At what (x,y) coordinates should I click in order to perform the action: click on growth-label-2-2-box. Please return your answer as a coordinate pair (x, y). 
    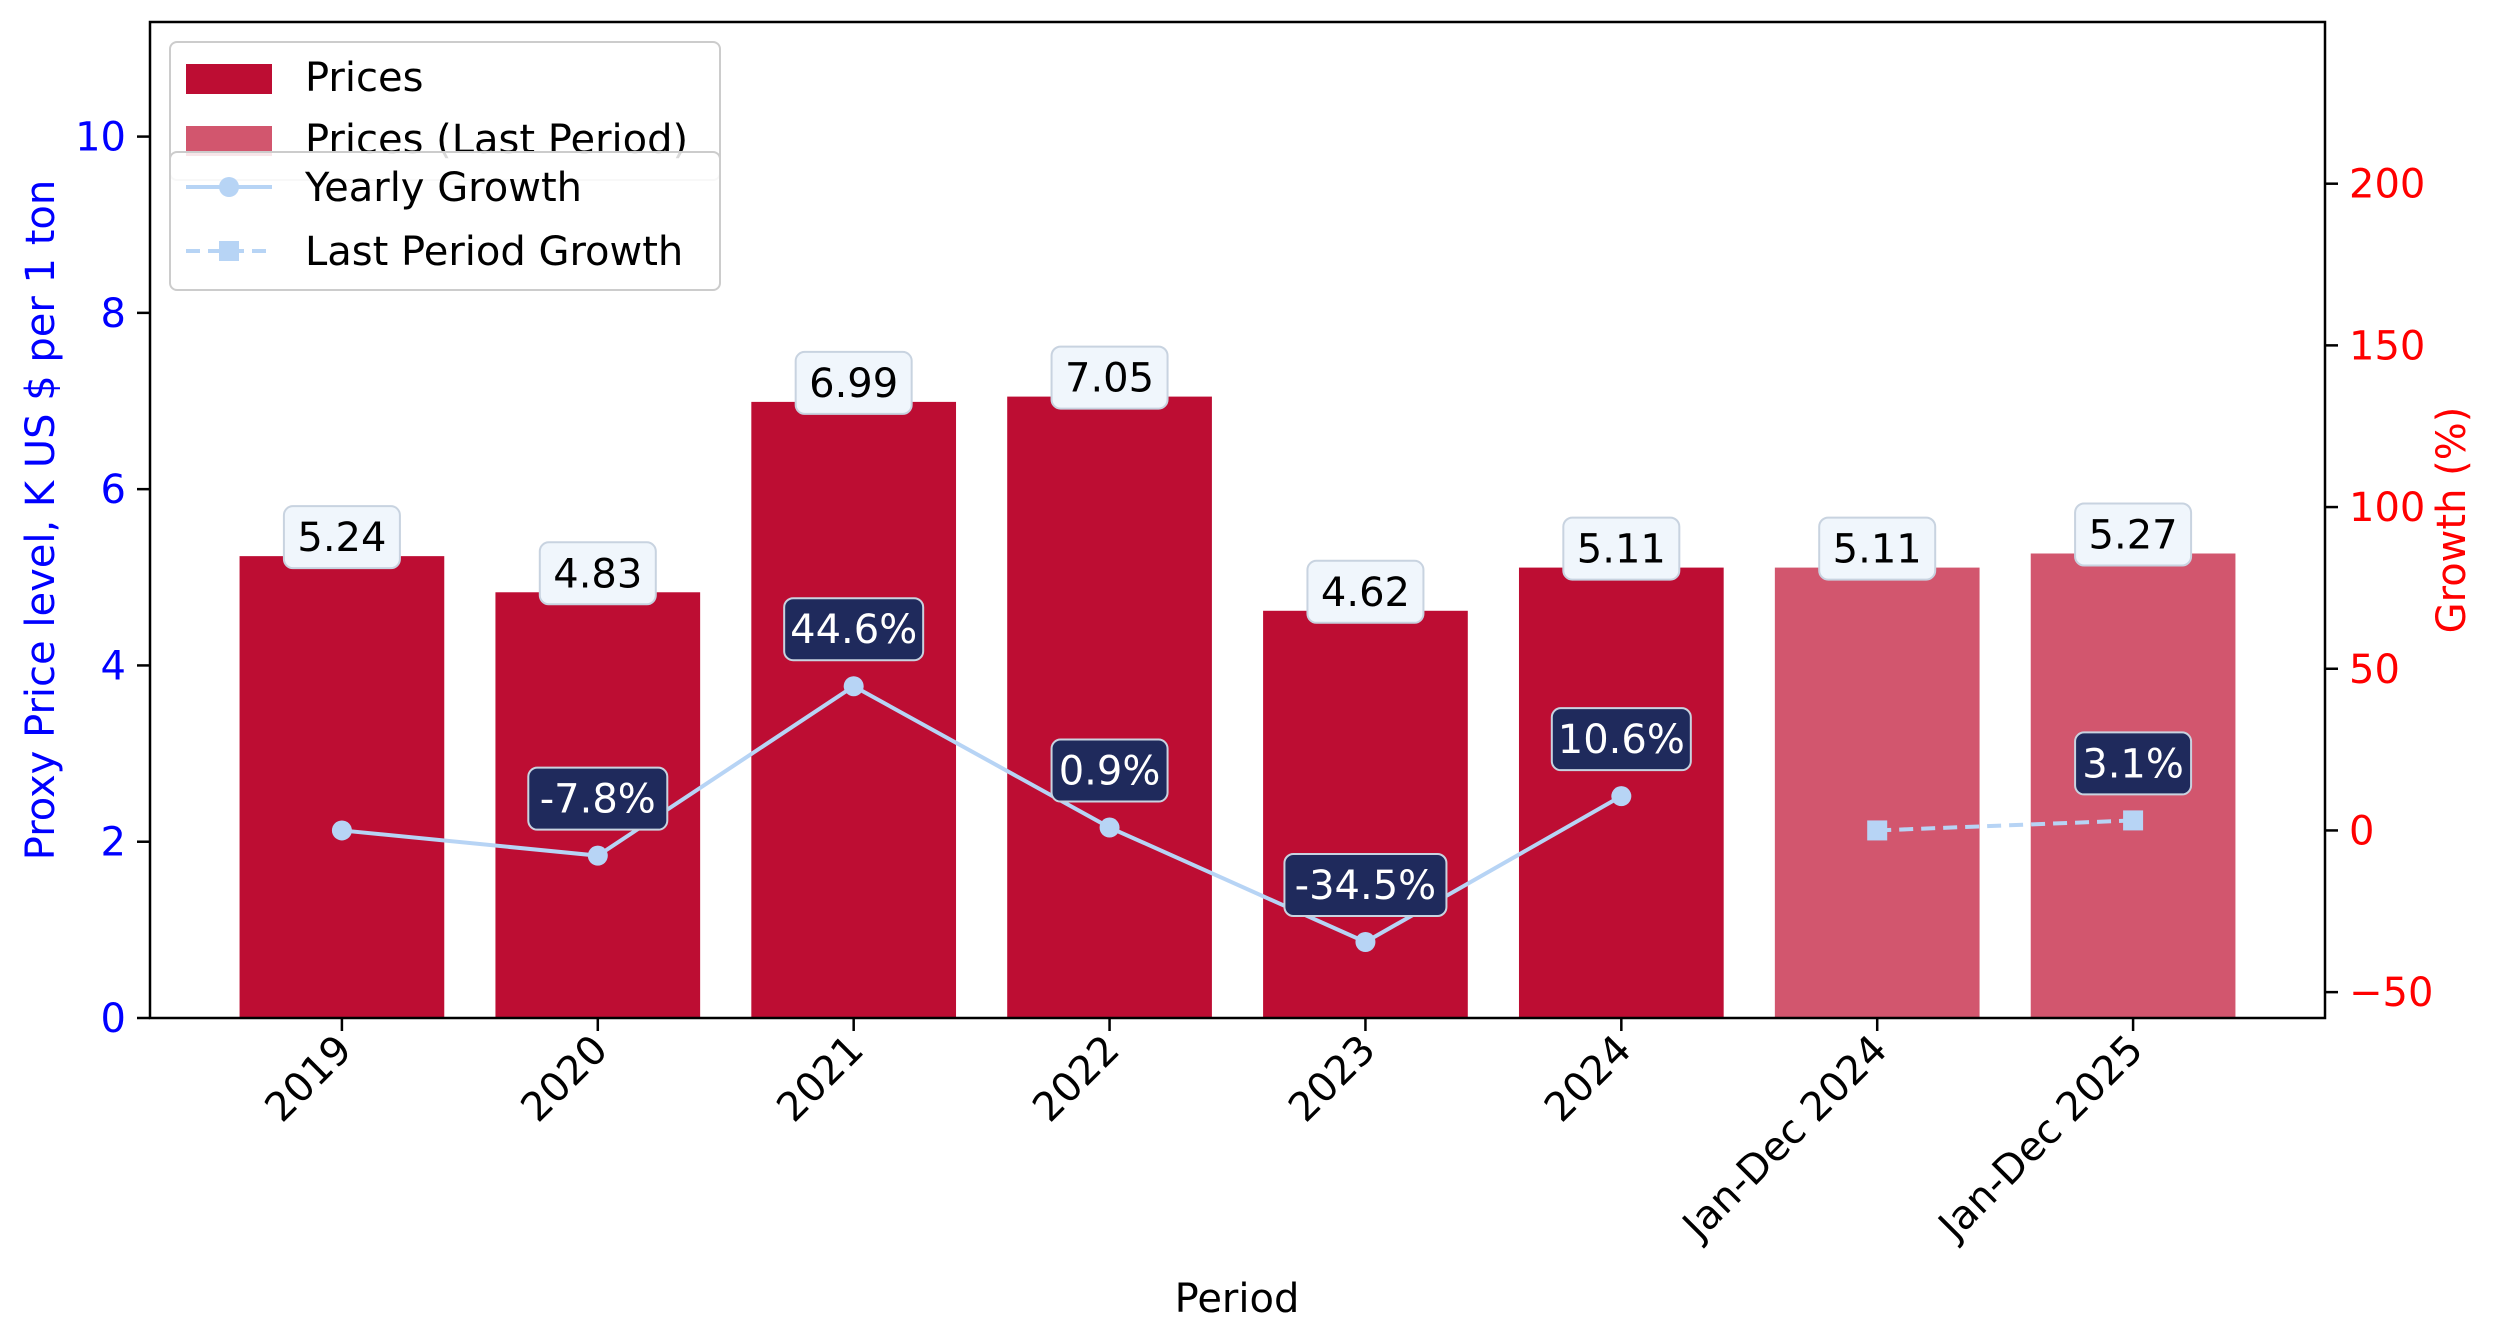
    Looking at the image, I should click on (854, 629).